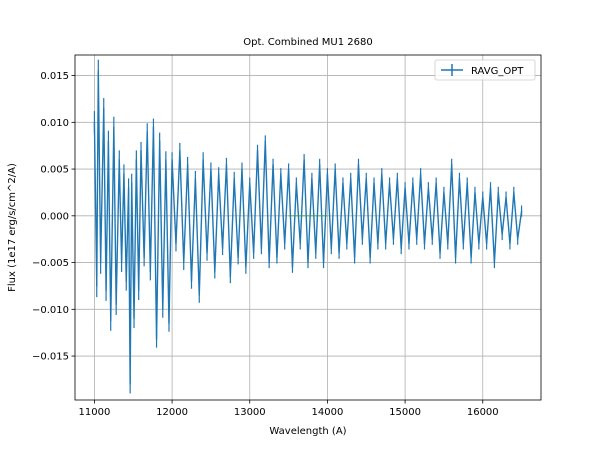 This screenshot has width=600, height=450. Describe the element at coordinates (54, 216) in the screenshot. I see `y-tick-label: 0.000` at that location.